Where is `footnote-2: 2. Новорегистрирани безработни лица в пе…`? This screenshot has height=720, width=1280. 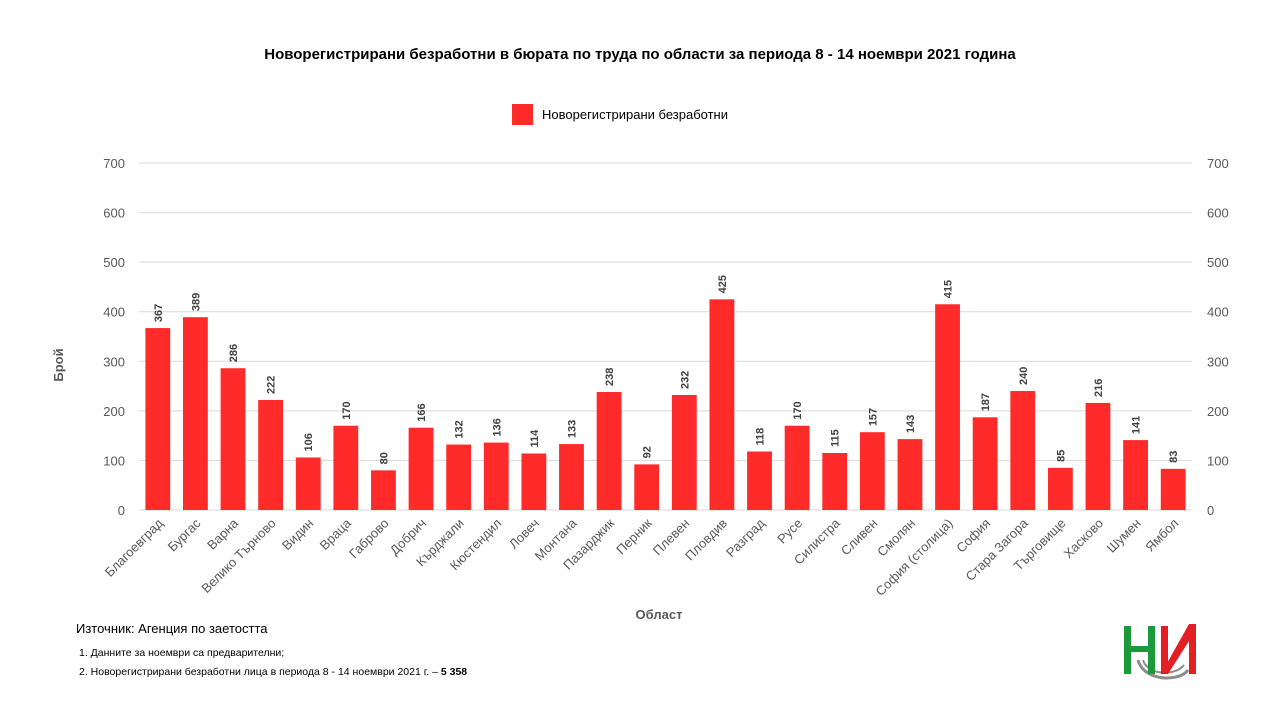 footnote-2: 2. Новорегистрирани безработни лица в пе… is located at coordinates (273, 672).